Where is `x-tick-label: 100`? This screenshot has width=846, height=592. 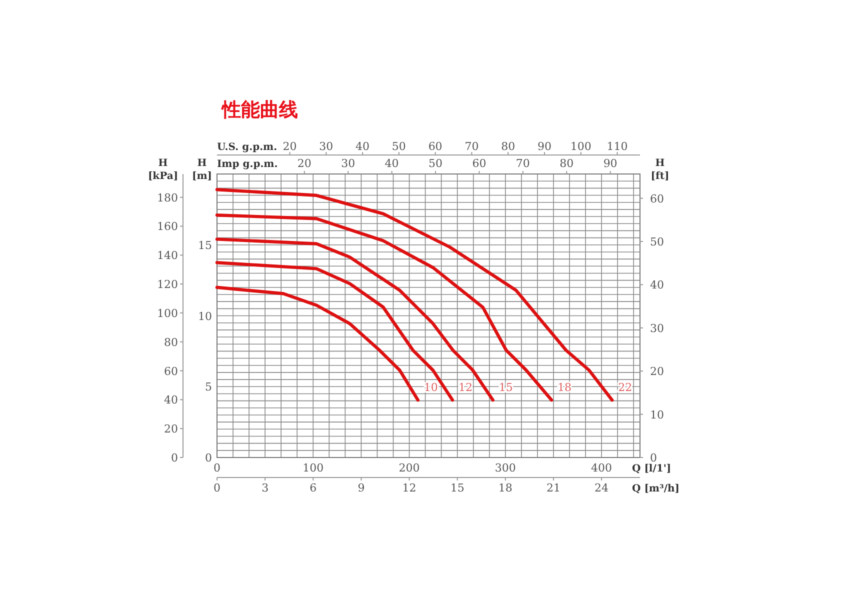
x-tick-label: 100 is located at coordinates (313, 468).